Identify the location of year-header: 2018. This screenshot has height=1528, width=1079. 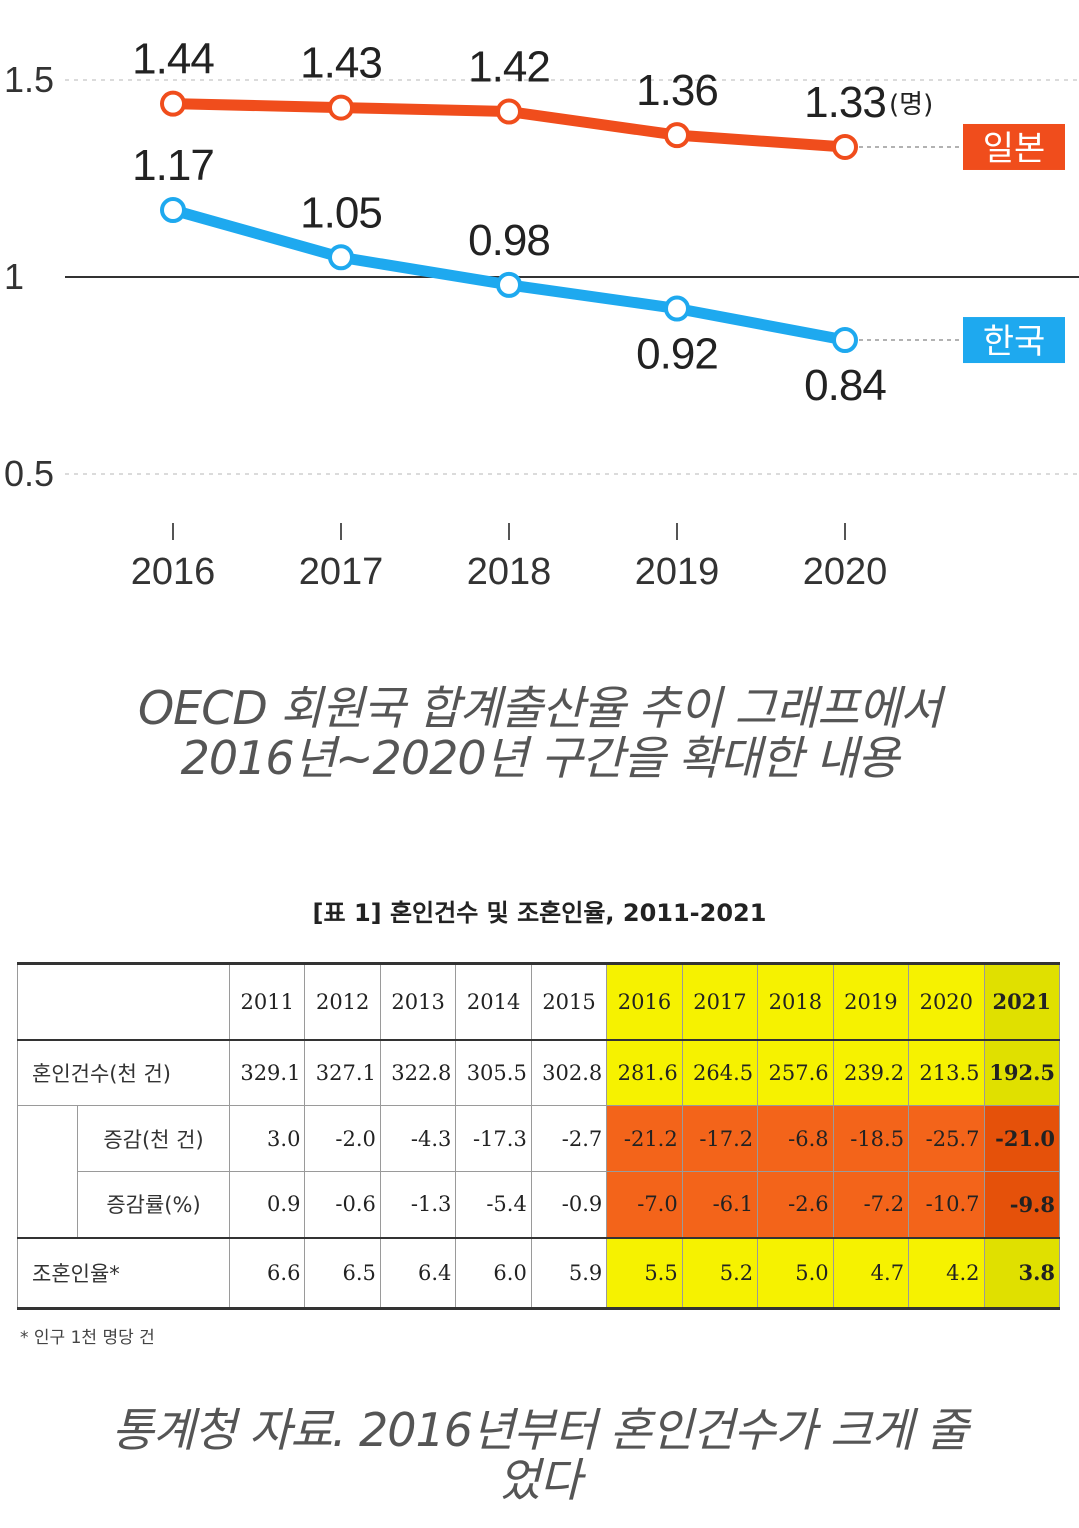
(795, 1001).